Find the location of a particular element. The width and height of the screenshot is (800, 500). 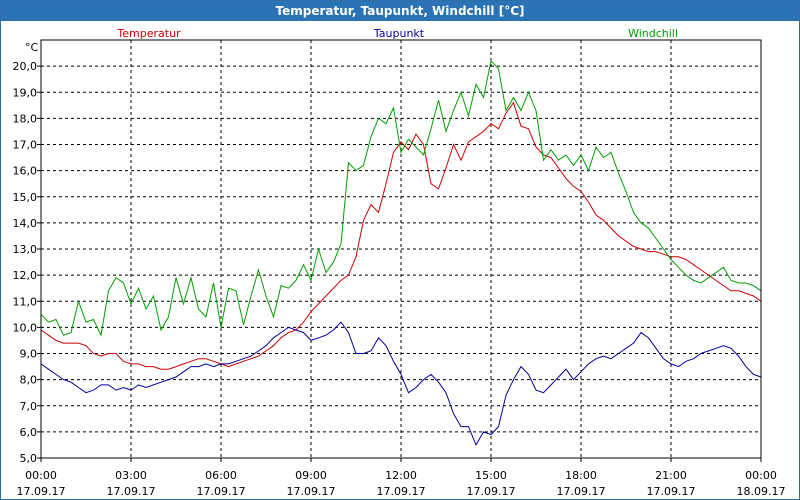

y-tick-label: 11,0 is located at coordinates (25, 301).